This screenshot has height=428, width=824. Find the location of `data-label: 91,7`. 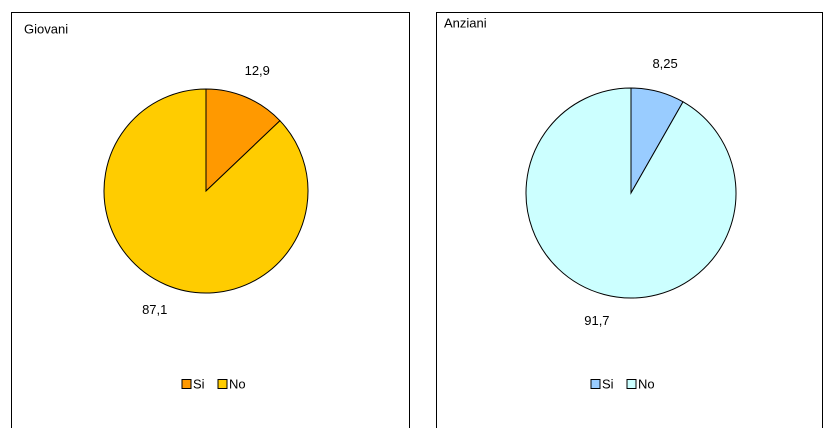

data-label: 91,7 is located at coordinates (596, 320).